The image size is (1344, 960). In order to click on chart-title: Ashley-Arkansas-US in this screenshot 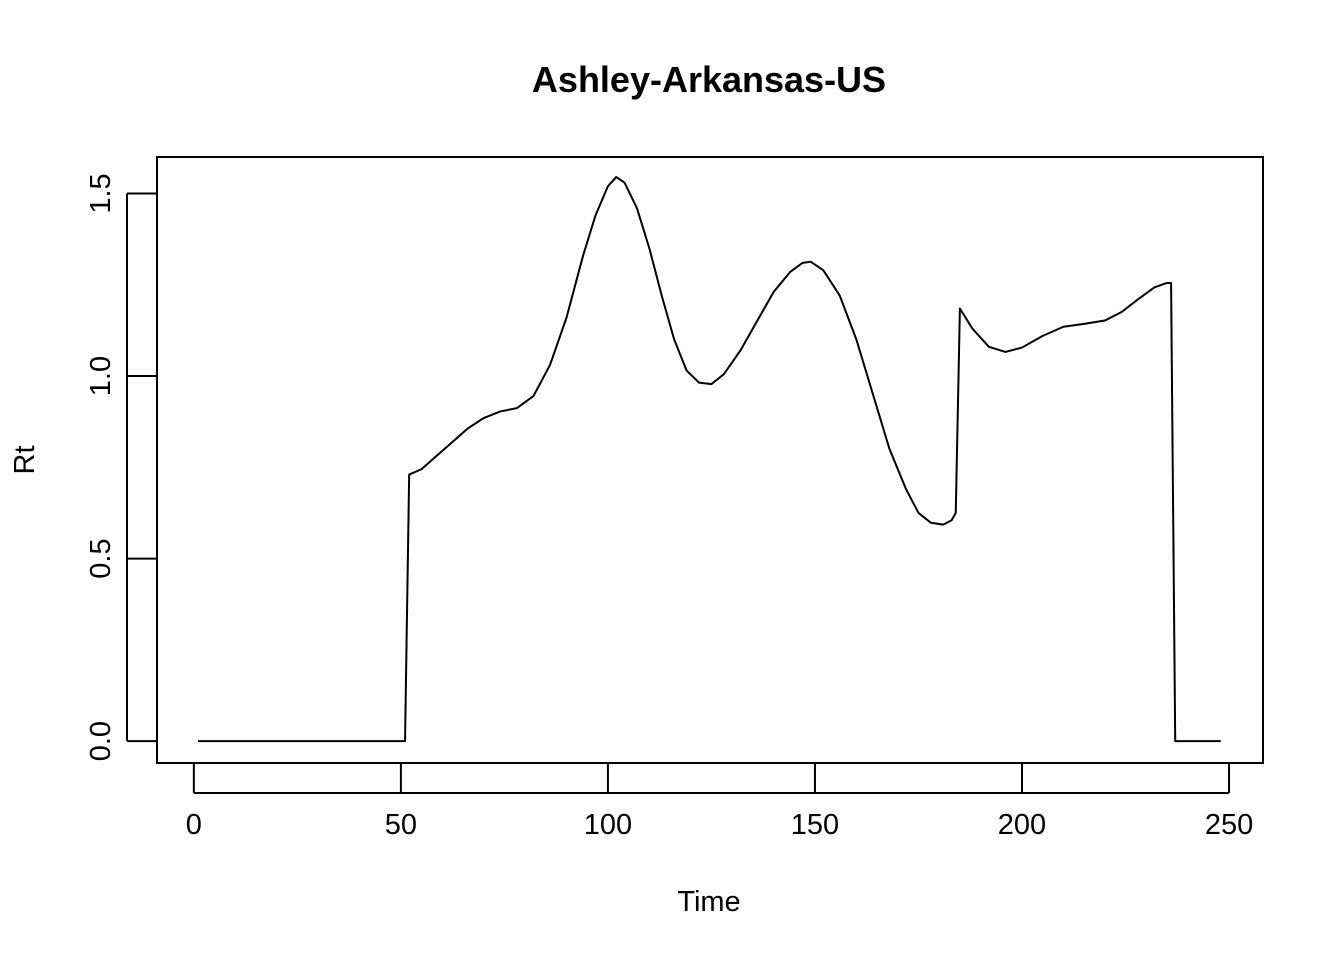, I will do `click(709, 79)`.